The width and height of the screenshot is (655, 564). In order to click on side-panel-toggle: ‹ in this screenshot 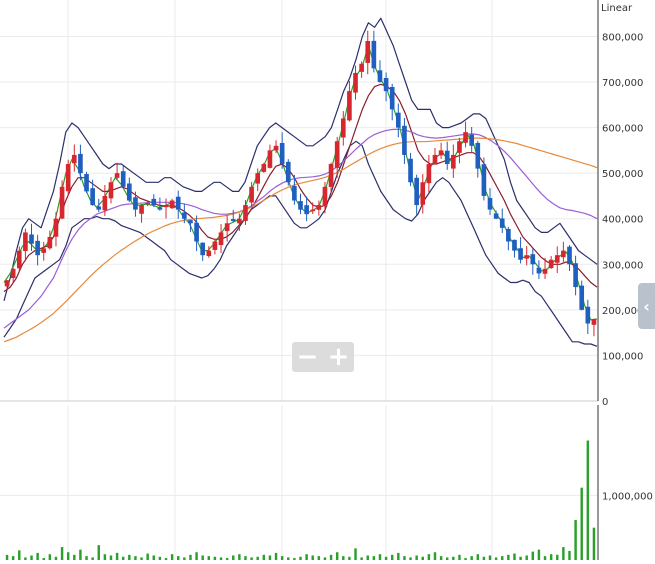, I will do `click(646, 306)`.